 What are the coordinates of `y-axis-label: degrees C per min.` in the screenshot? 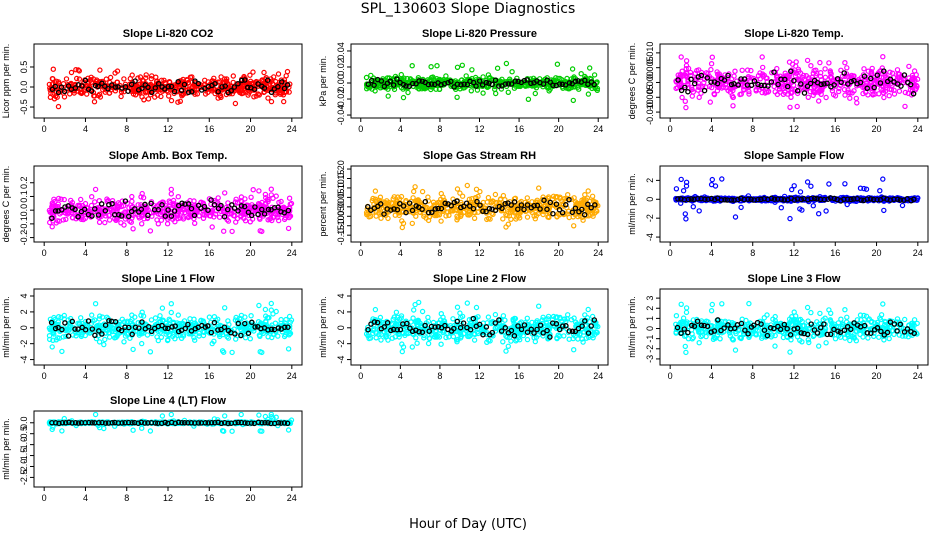 It's located at (6, 204).